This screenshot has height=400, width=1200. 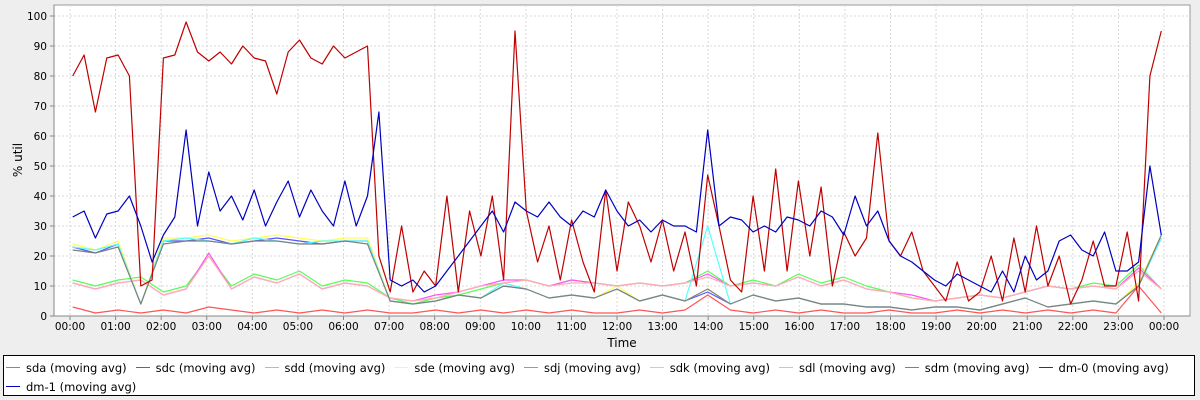 I want to click on y-tick-label: 50, so click(x=40, y=167).